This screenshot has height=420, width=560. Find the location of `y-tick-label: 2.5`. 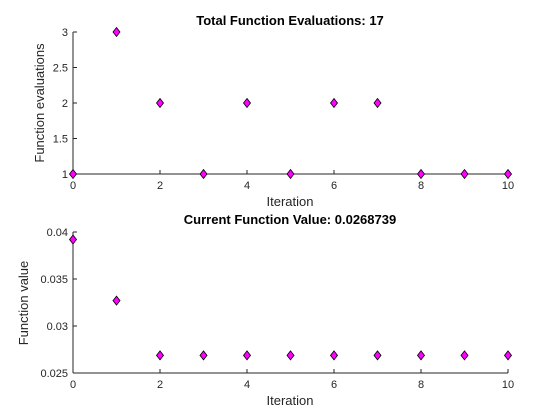

y-tick-label: 2.5 is located at coordinates (60, 69).